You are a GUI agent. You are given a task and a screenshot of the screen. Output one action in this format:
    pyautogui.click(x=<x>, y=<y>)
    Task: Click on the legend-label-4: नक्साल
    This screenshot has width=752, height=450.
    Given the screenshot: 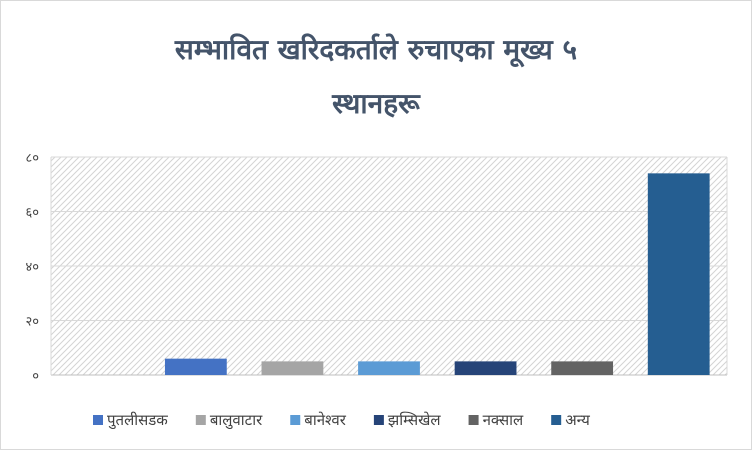 What is the action you would take?
    pyautogui.click(x=503, y=420)
    